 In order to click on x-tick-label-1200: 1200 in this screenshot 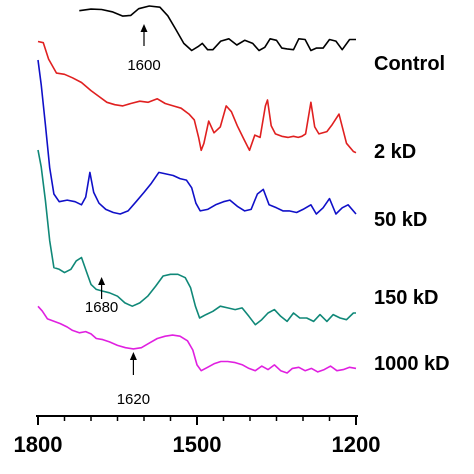, I will do `click(356, 444)`.